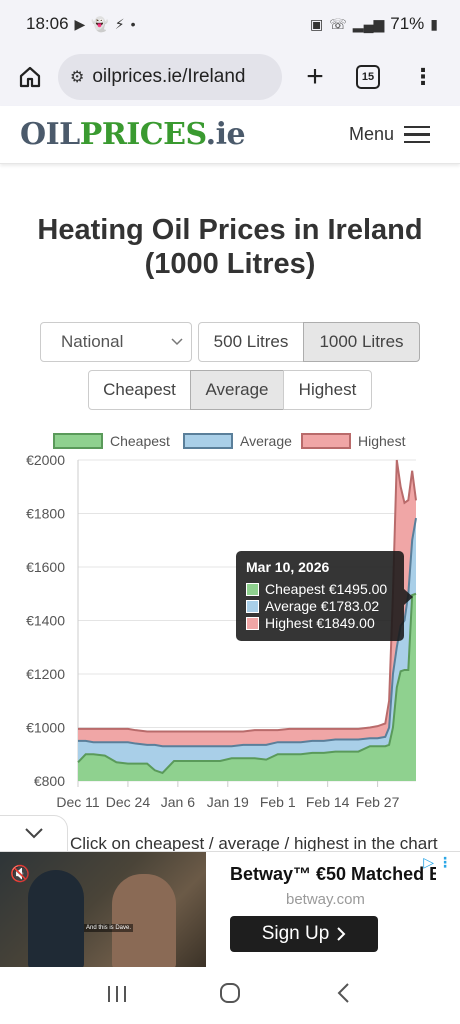  I want to click on y-tick-label: €1800, so click(45, 514).